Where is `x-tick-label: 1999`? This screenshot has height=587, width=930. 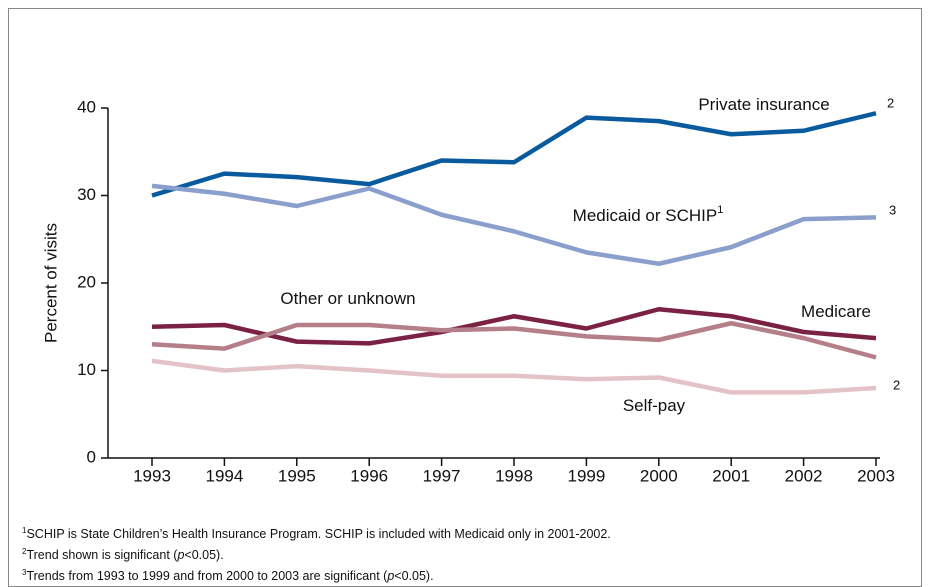
x-tick-label: 1999 is located at coordinates (586, 475).